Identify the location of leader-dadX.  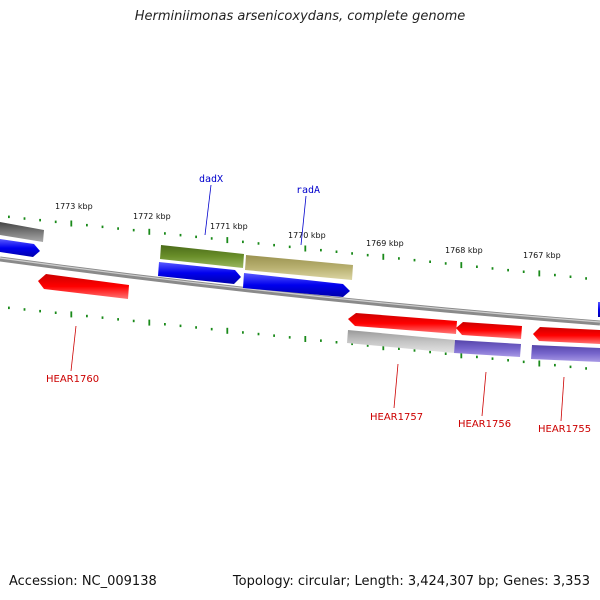
(208, 210).